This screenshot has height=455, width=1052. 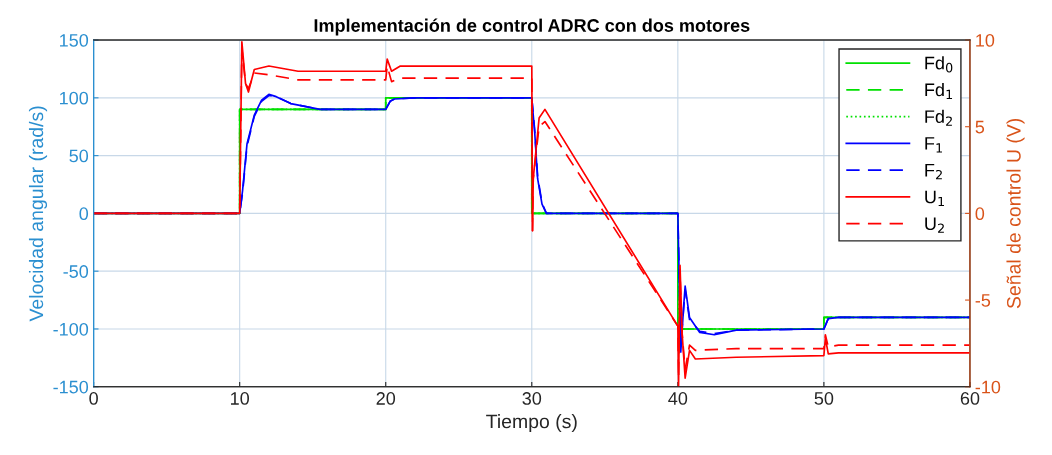 I want to click on y2-tick-label: 10, so click(x=985, y=40).